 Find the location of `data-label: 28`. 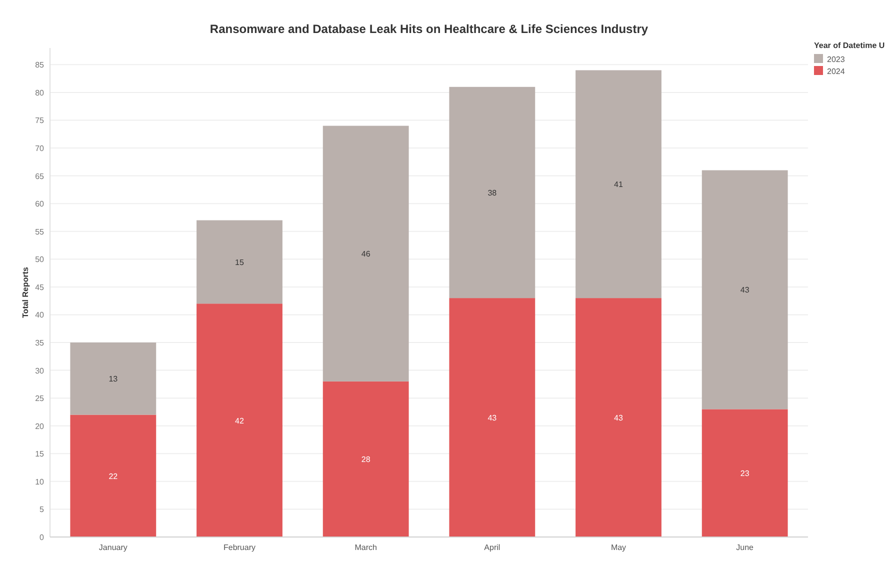

data-label: 28 is located at coordinates (366, 459).